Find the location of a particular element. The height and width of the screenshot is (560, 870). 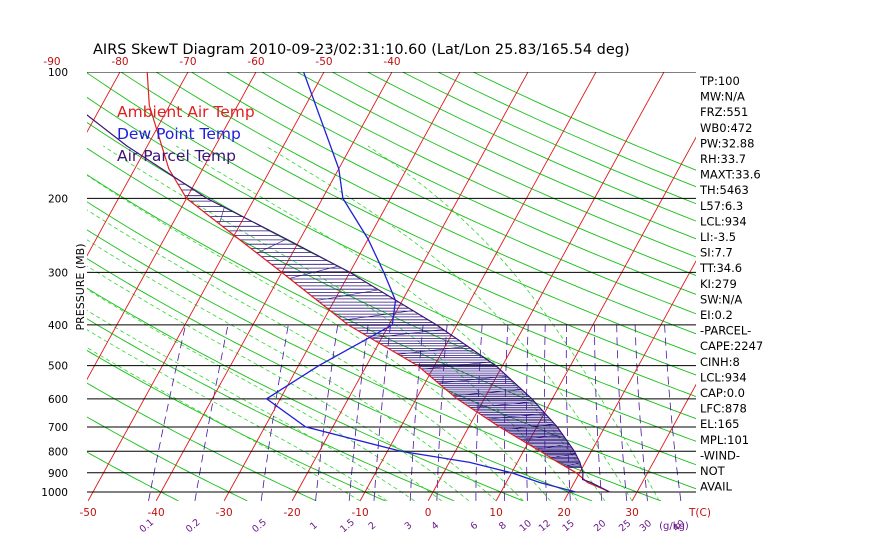

bottom-temp-tick-label: -20 is located at coordinates (292, 513).